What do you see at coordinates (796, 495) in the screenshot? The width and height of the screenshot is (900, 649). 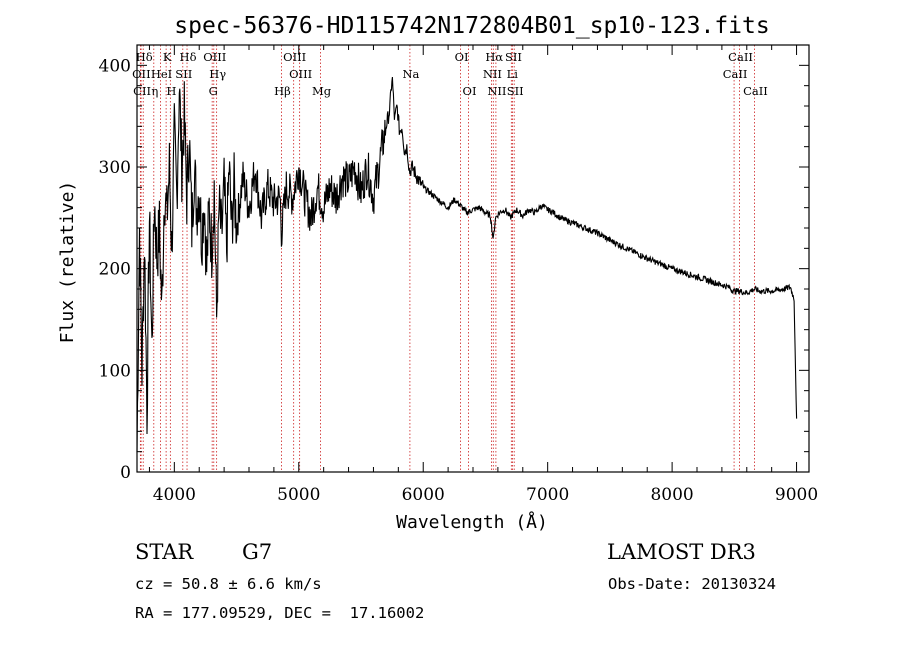 I see `x-tick-label: 9000` at bounding box center [796, 495].